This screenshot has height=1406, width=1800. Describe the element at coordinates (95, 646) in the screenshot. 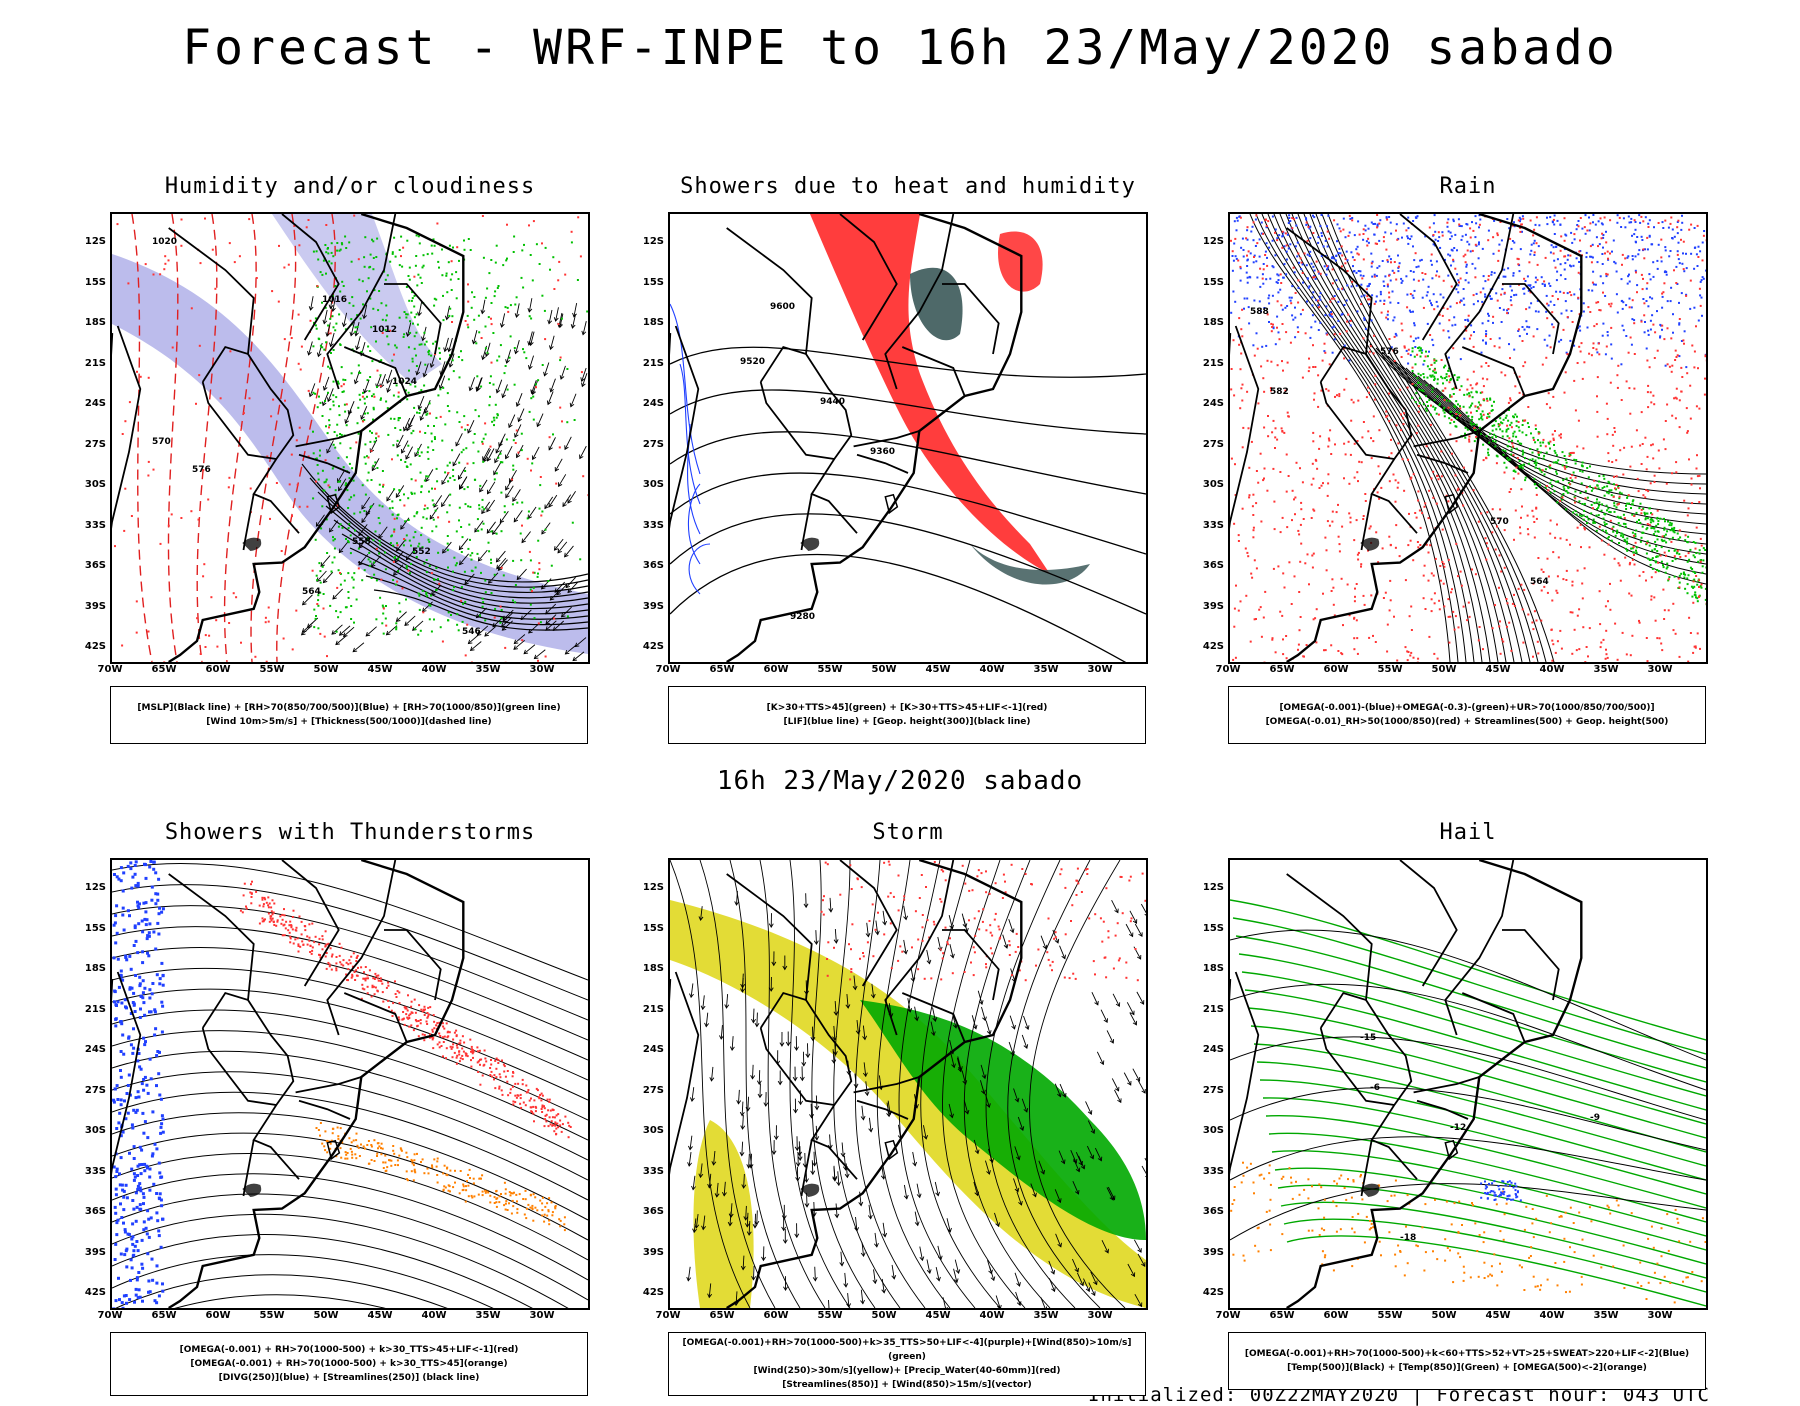

I see `latitude-tick-label: 42S` at that location.